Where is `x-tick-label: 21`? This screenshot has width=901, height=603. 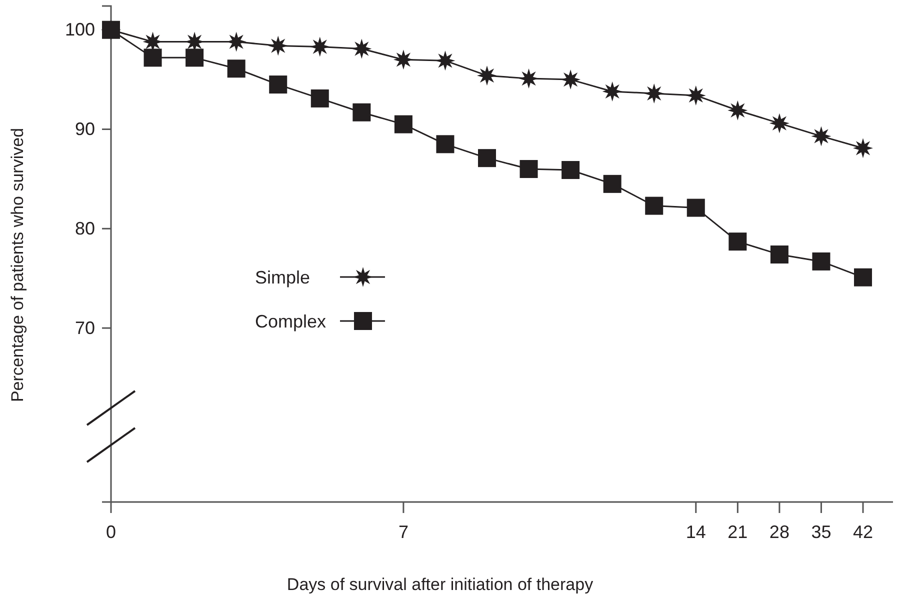
x-tick-label: 21 is located at coordinates (738, 532).